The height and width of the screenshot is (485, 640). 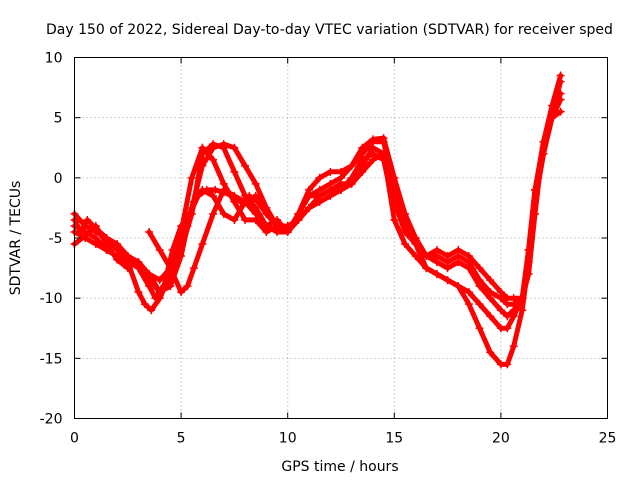 I want to click on x-tick-label: 15, so click(x=394, y=439).